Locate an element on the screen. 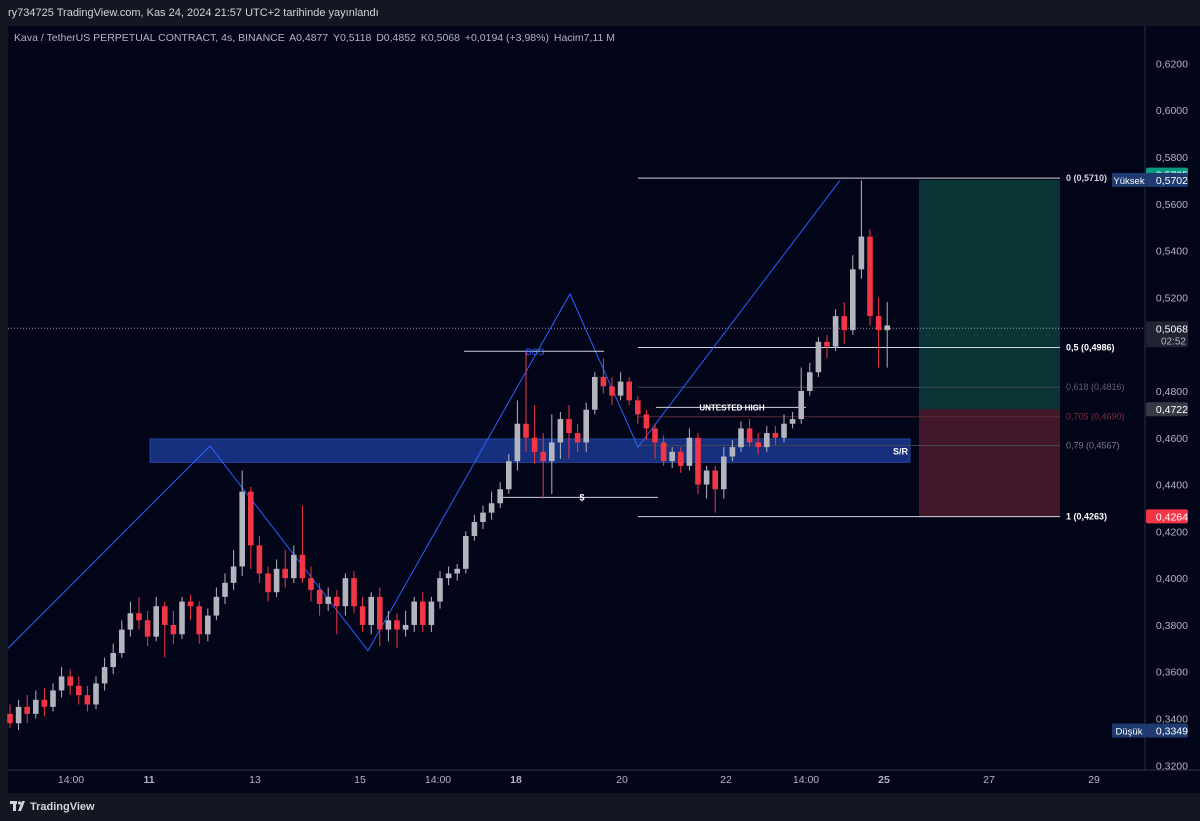 This screenshot has height=821, width=1200. price-tag-label: 0,3349 is located at coordinates (1172, 731).